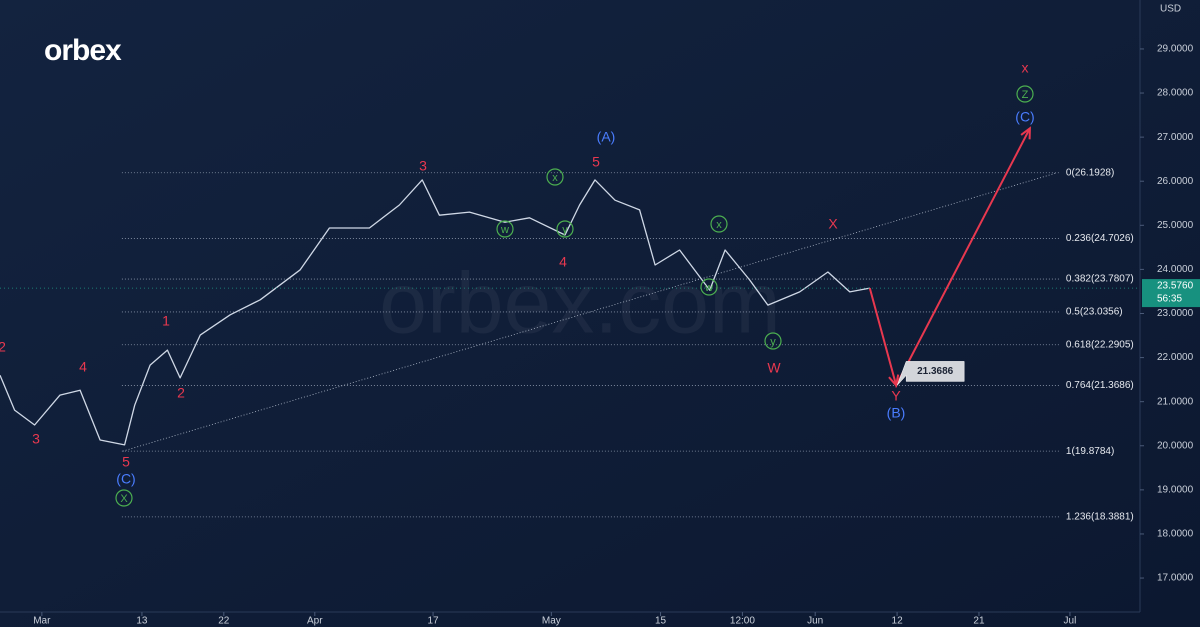  What do you see at coordinates (1100, 516) in the screenshot?
I see `fib-label: 1.236(18.3881)` at bounding box center [1100, 516].